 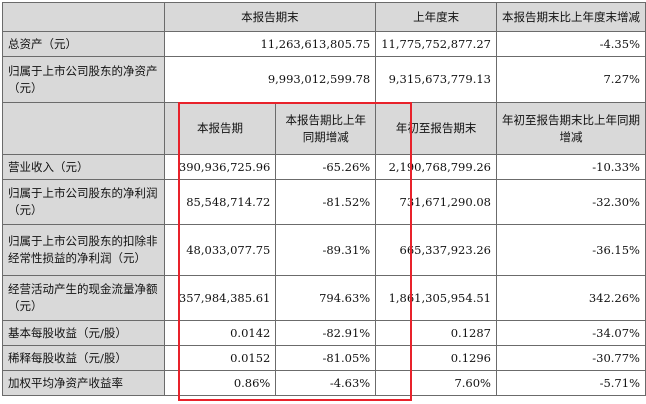 I want to click on row-label: 经营活动产生的现金流量净额（元）, so click(x=83, y=298).